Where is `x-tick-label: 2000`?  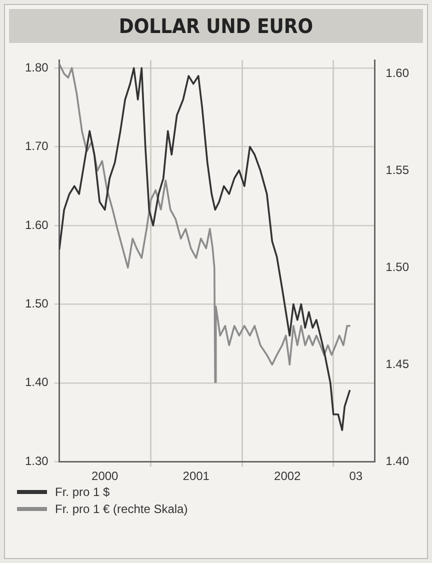
x-tick-label: 2000 is located at coordinates (105, 476).